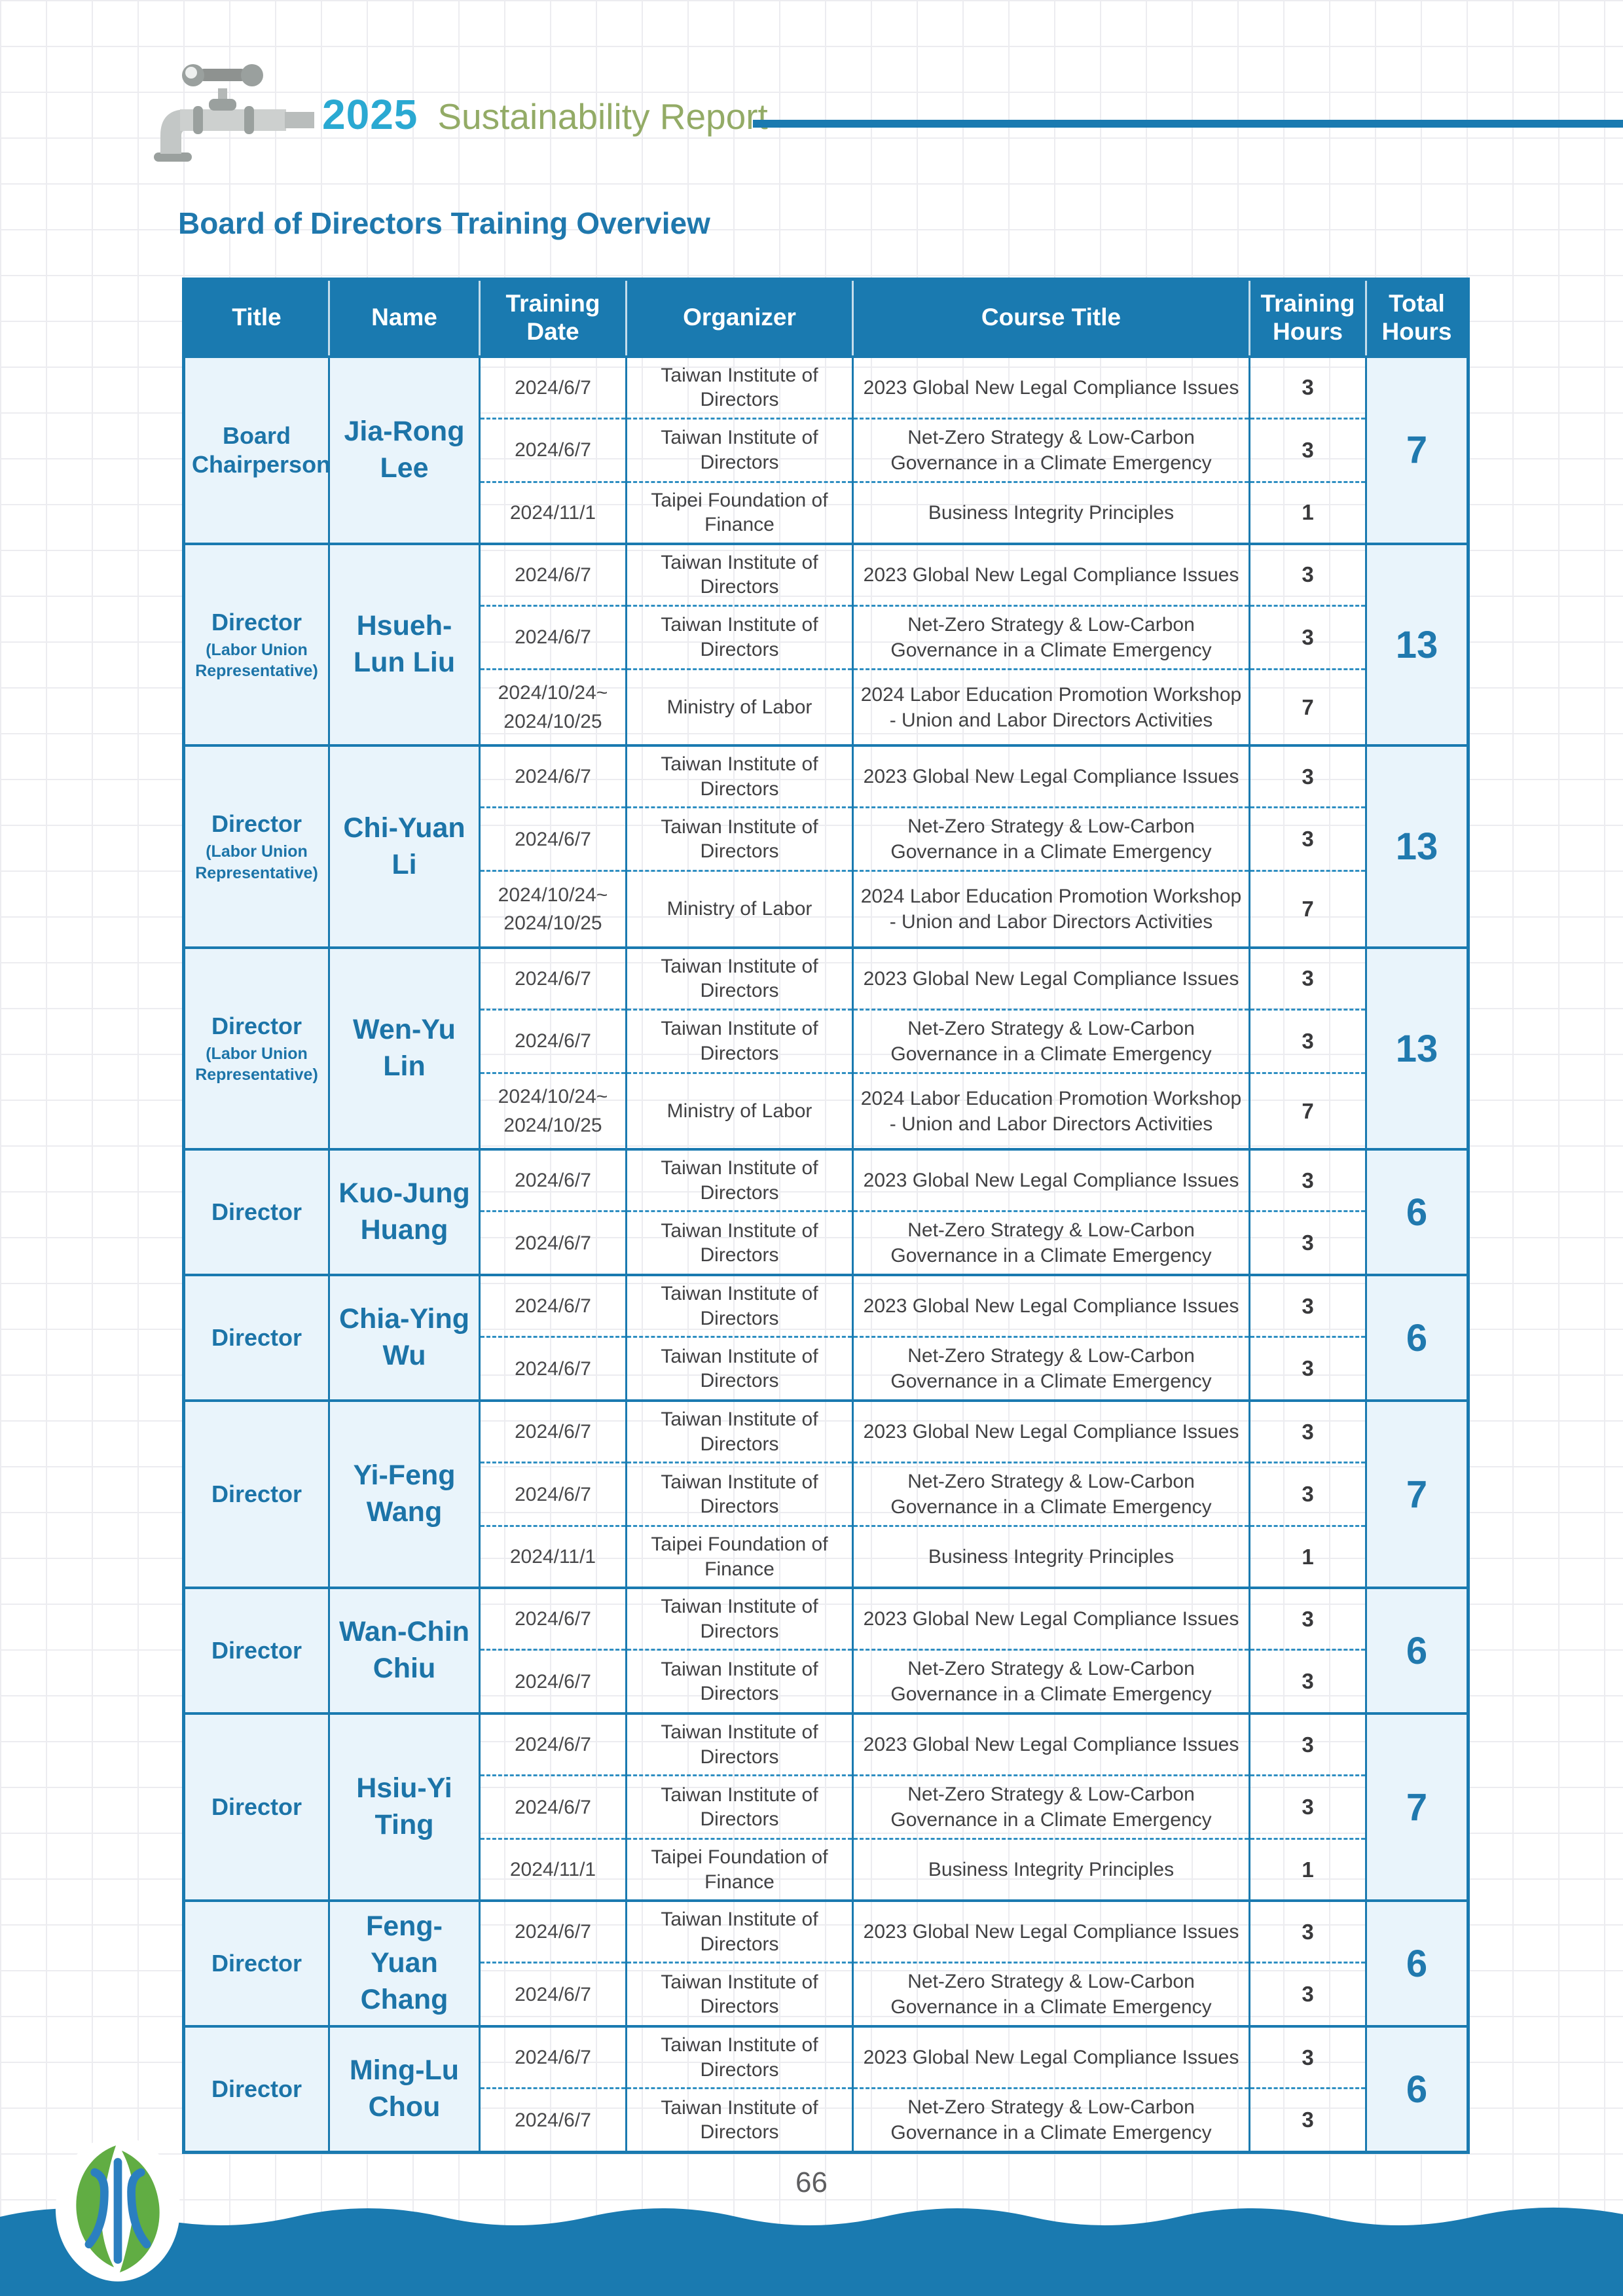 The height and width of the screenshot is (2296, 1623). I want to click on director-name-cell: Yi-Feng Wang, so click(404, 1494).